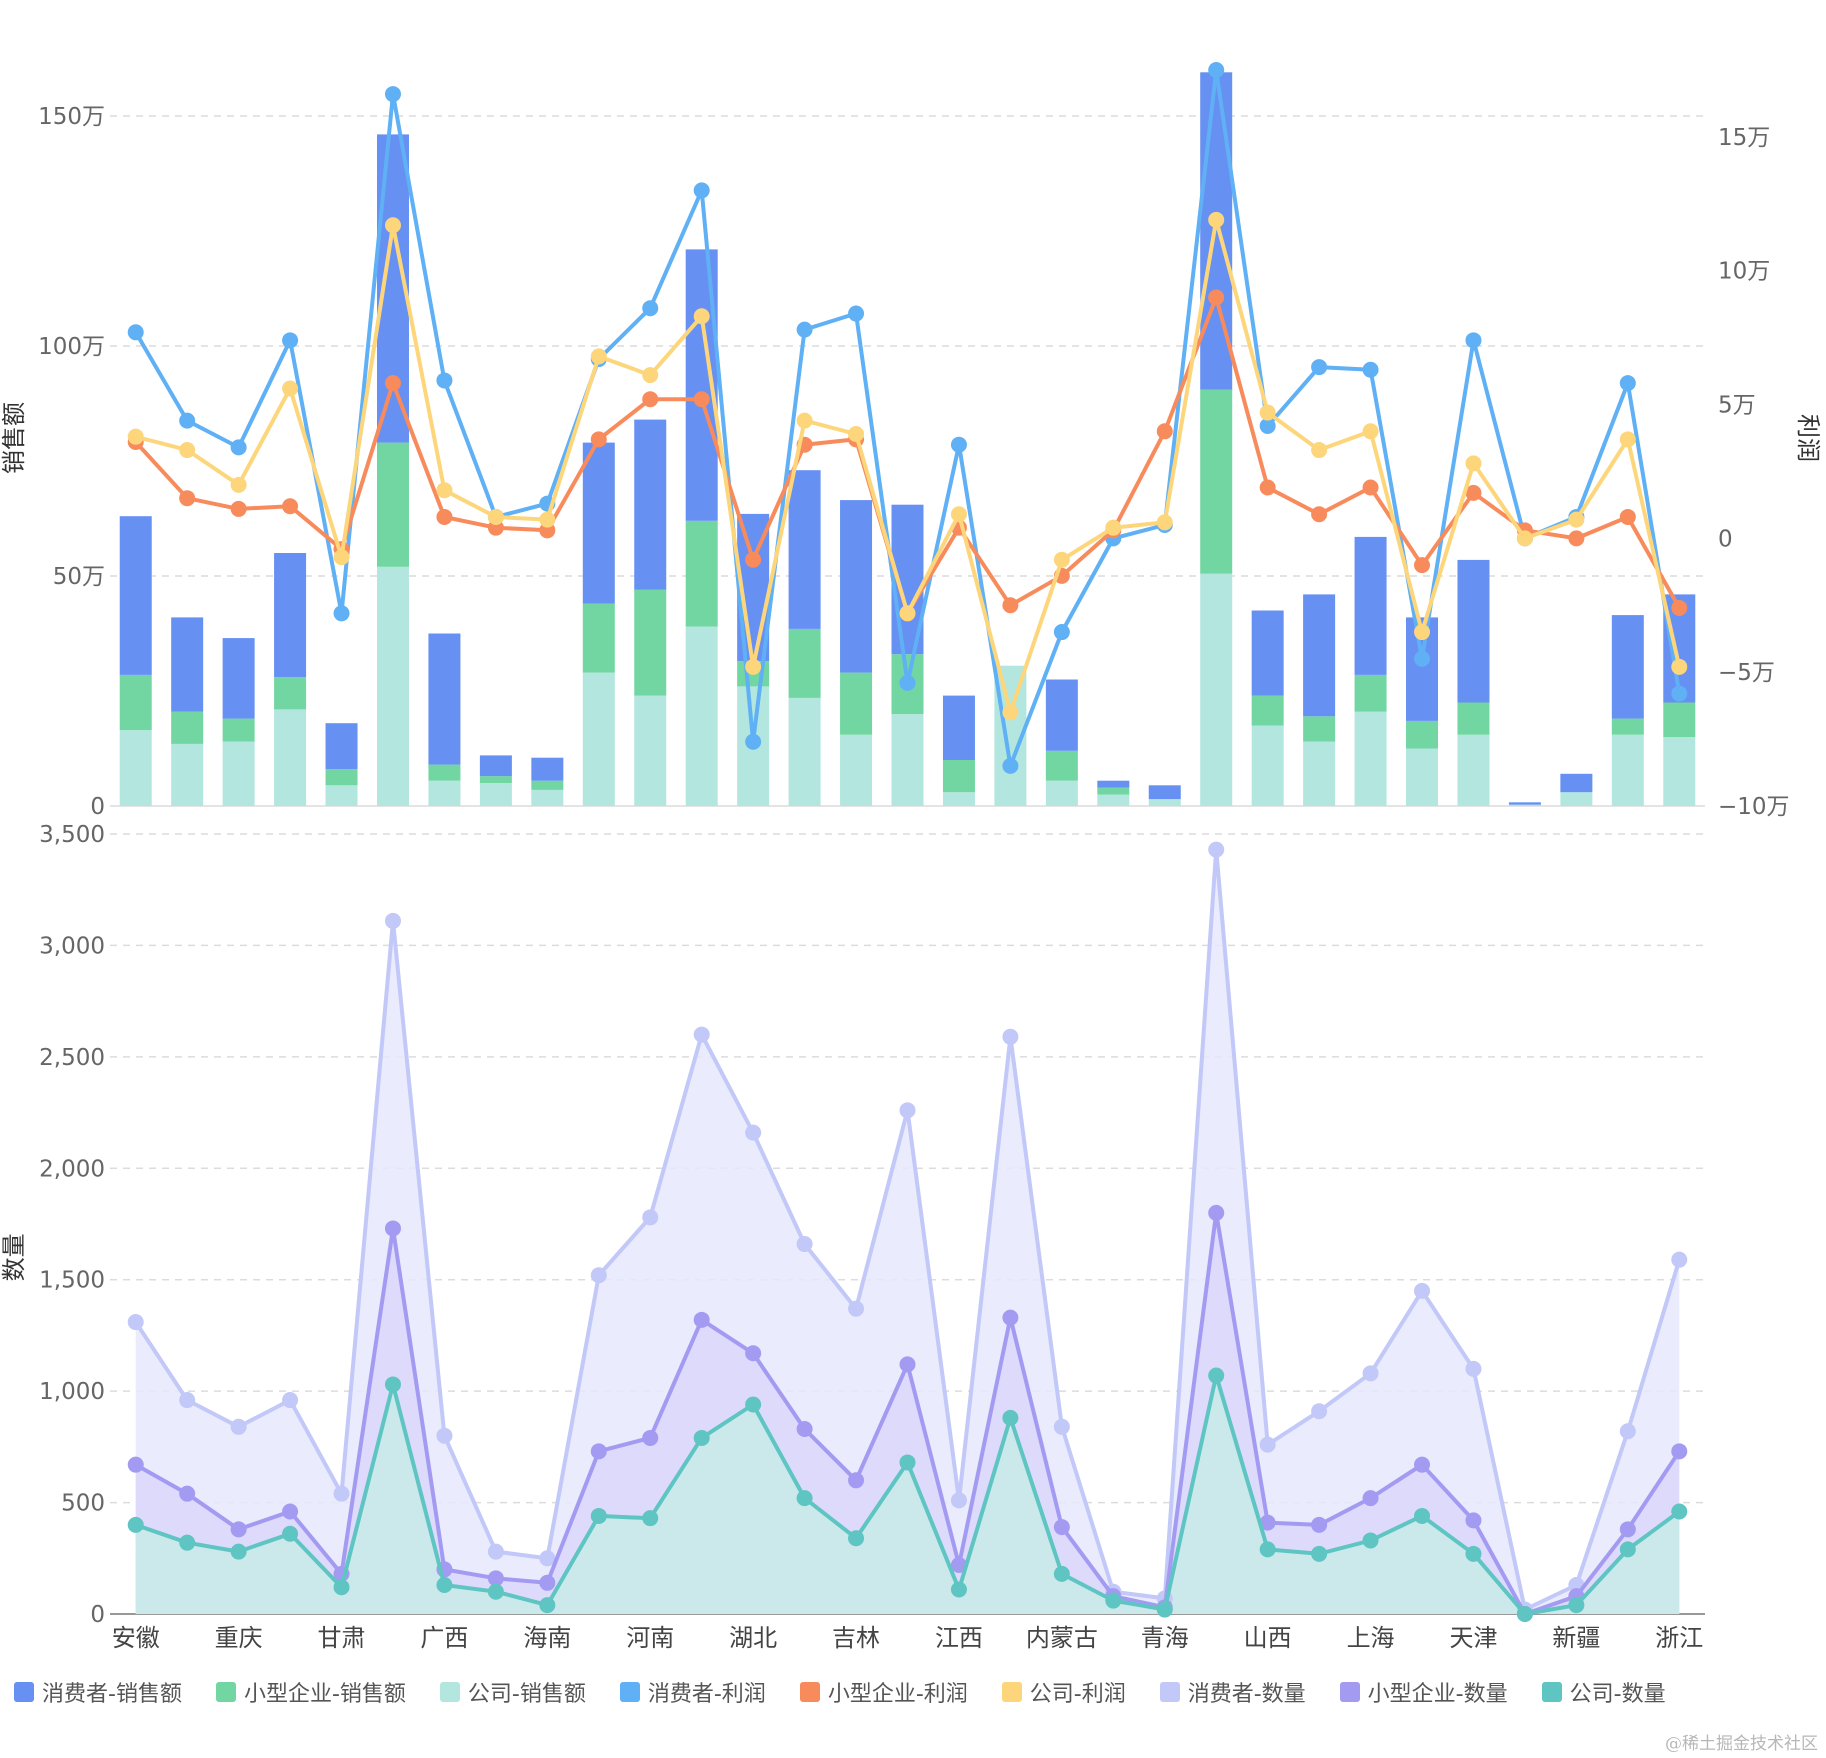 This screenshot has height=1758, width=1826. I want to click on top-y2-tick-label: 5万, so click(1737, 406).